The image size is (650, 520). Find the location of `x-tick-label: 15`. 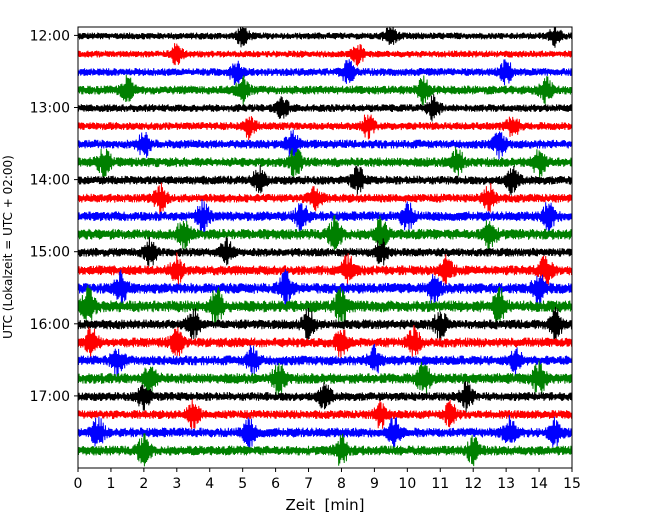

x-tick-label: 15 is located at coordinates (572, 484).